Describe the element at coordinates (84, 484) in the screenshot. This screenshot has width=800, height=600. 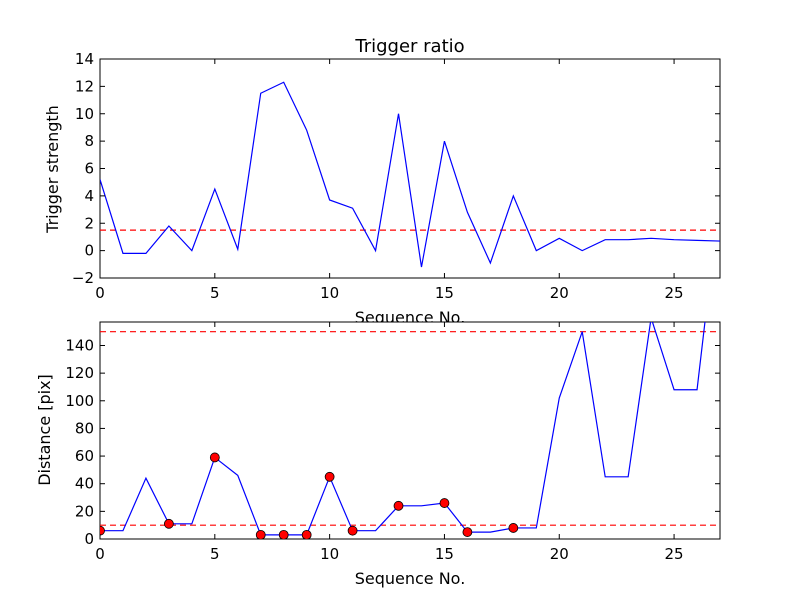
I see `y-tick-label: 40` at that location.